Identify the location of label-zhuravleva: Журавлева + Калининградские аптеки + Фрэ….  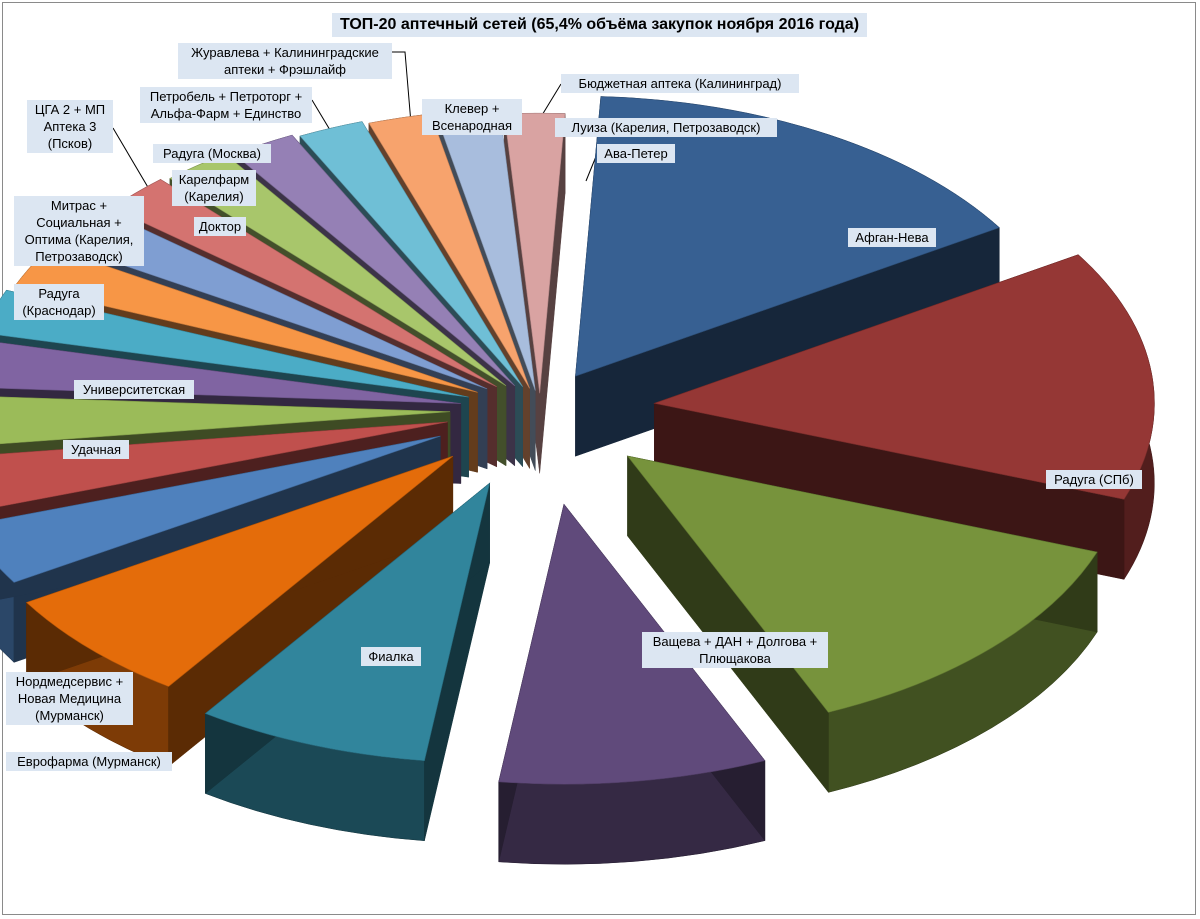
(285, 61).